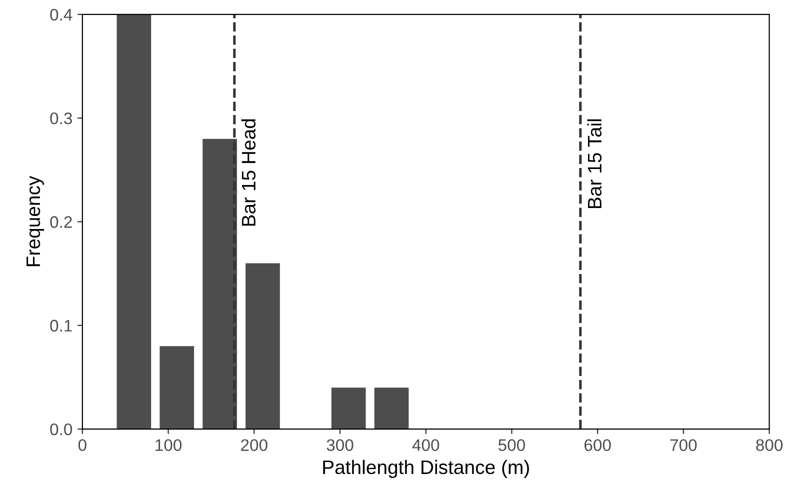  Describe the element at coordinates (61, 326) in the screenshot. I see `y-tick-label: 0.1` at that location.